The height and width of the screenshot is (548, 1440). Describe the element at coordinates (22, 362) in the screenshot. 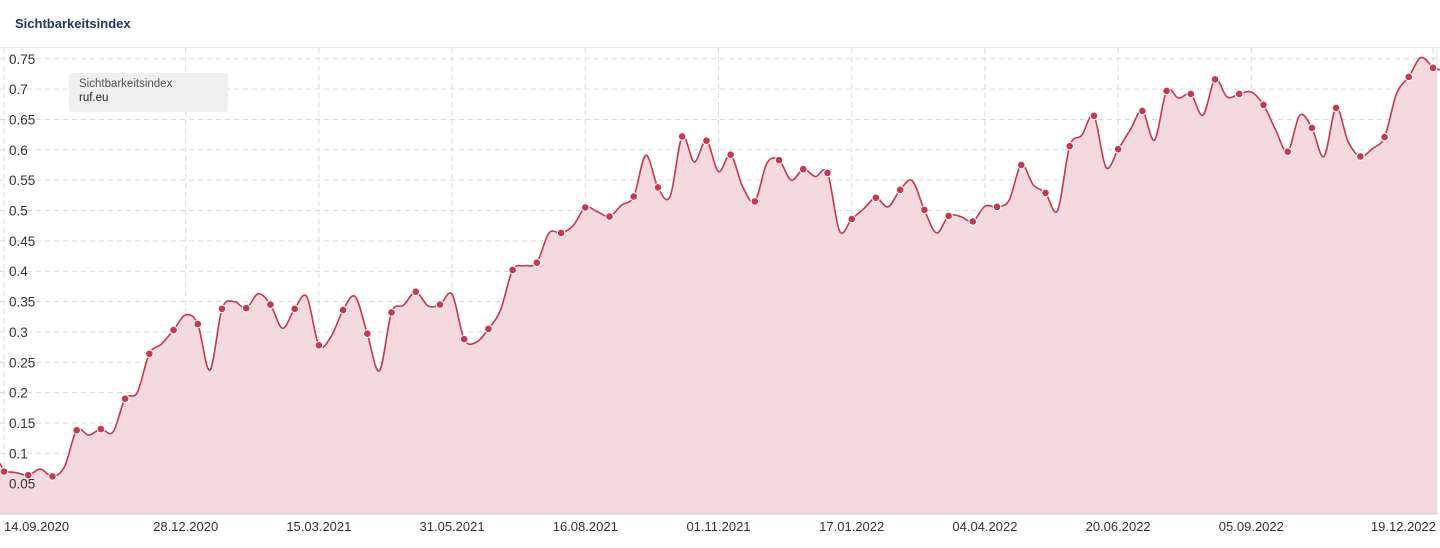

I see `y-tick-label: 0.25` at that location.